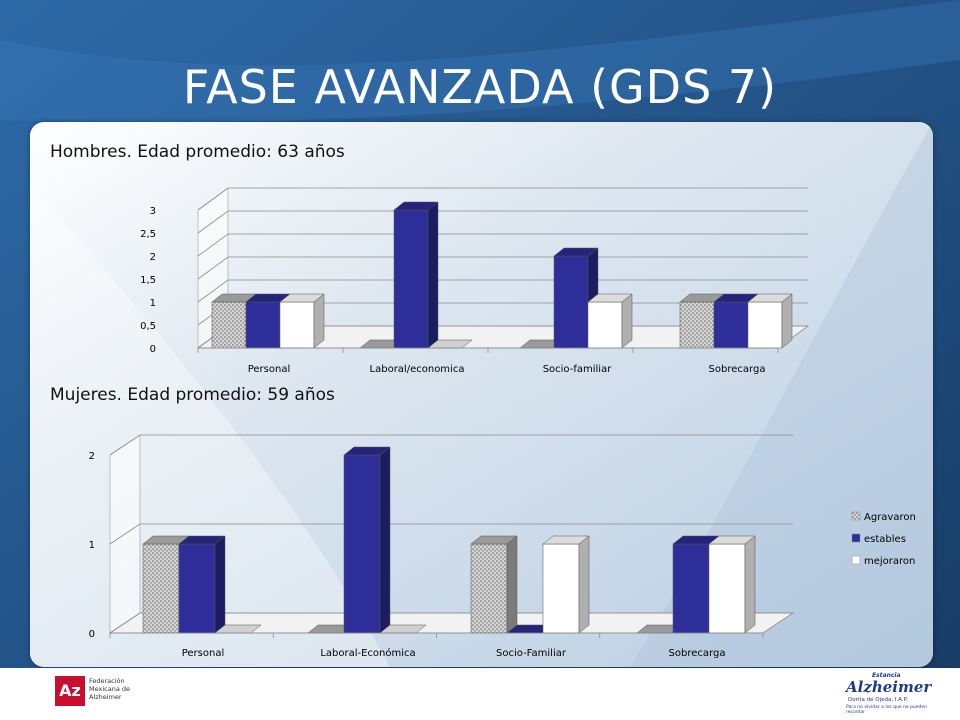  Describe the element at coordinates (856, 560) in the screenshot. I see `chart2-legend-swatch-mejoraron` at that location.